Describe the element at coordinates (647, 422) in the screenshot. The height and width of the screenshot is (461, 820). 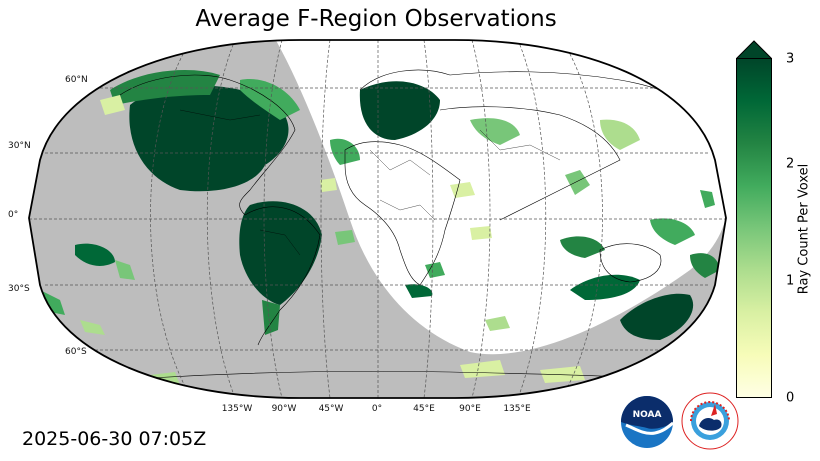
I see `noaa-logo: NOAA` at that location.